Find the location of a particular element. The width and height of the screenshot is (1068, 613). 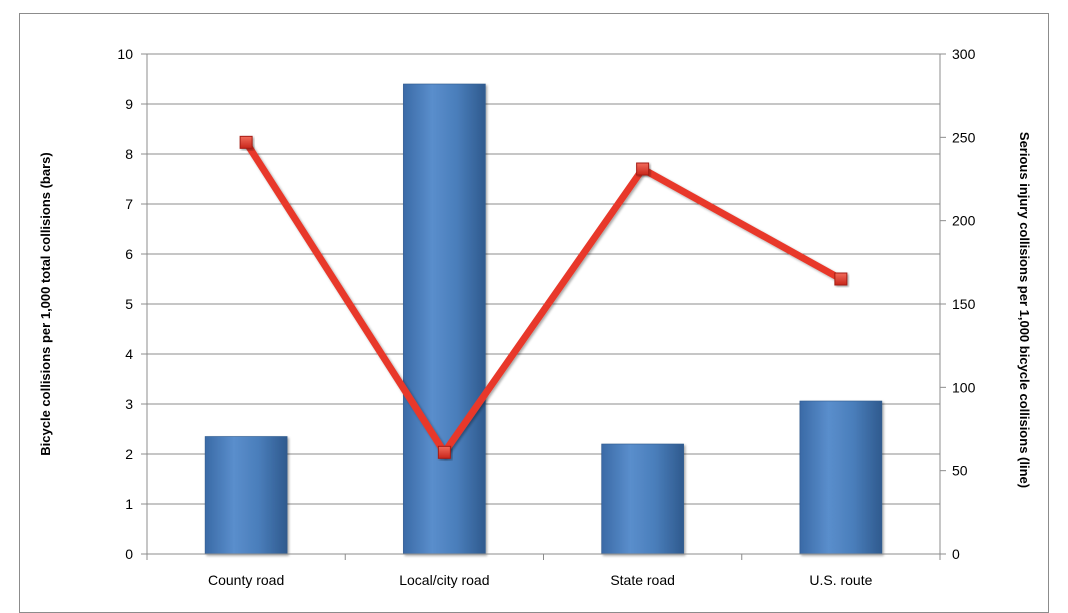

y-tick-label-right: 50 is located at coordinates (960, 471).